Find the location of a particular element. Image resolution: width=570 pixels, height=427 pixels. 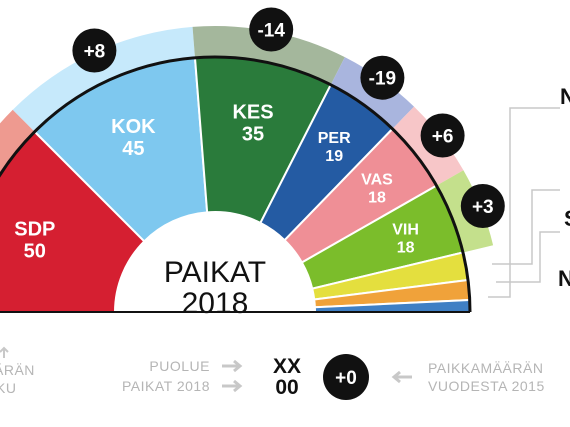

change-badge-text-per: -19 is located at coordinates (382, 79).